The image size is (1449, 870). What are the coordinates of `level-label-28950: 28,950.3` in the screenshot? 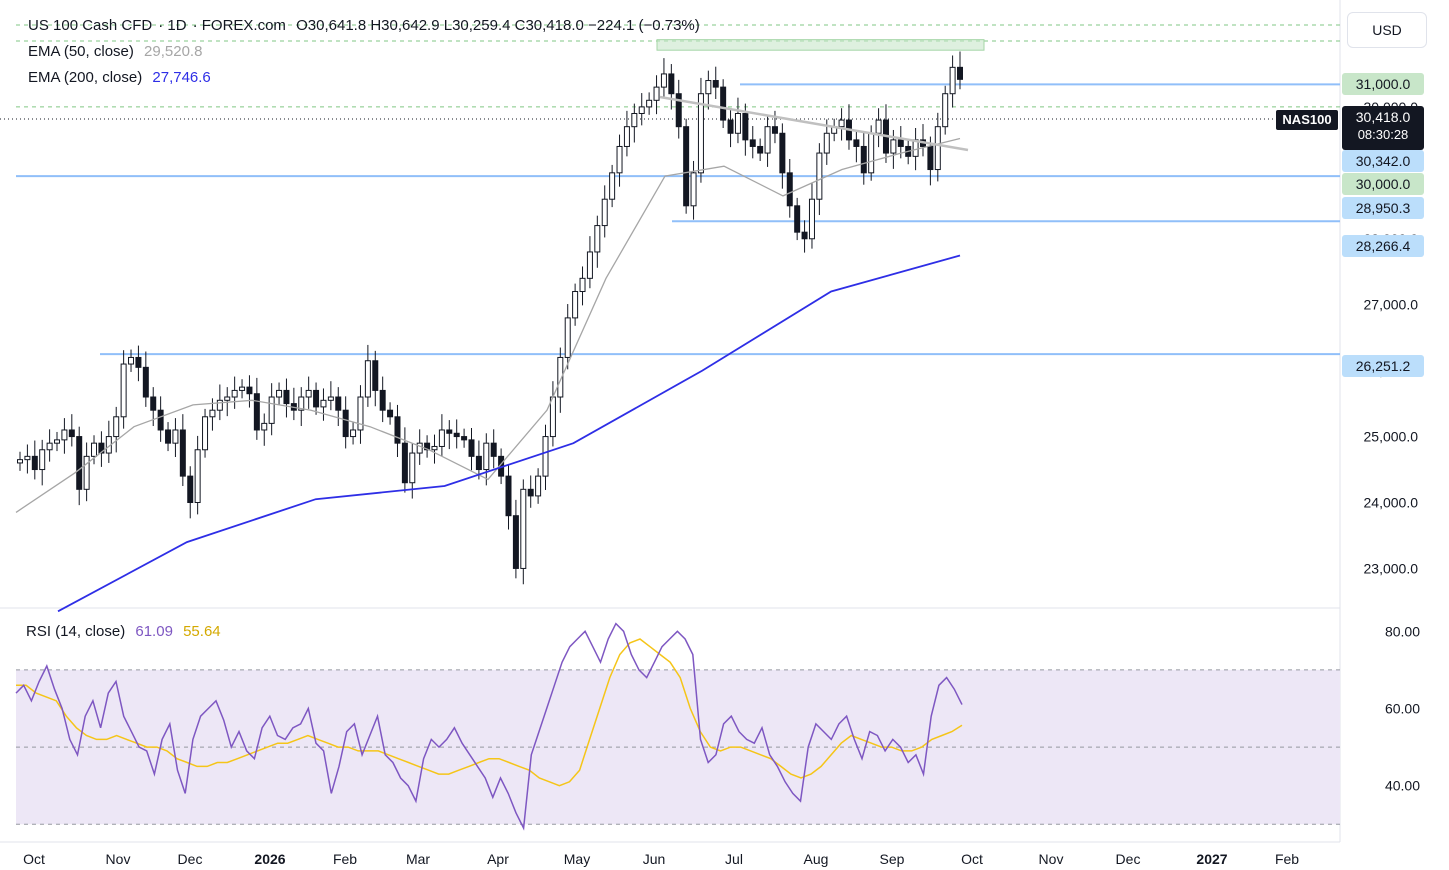 It's located at (1383, 208).